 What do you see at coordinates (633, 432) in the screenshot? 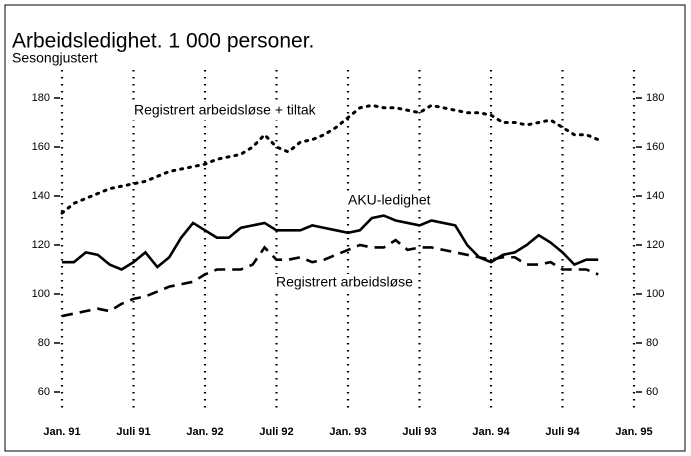
I see `x-tick-label: Jan. 95` at bounding box center [633, 432].